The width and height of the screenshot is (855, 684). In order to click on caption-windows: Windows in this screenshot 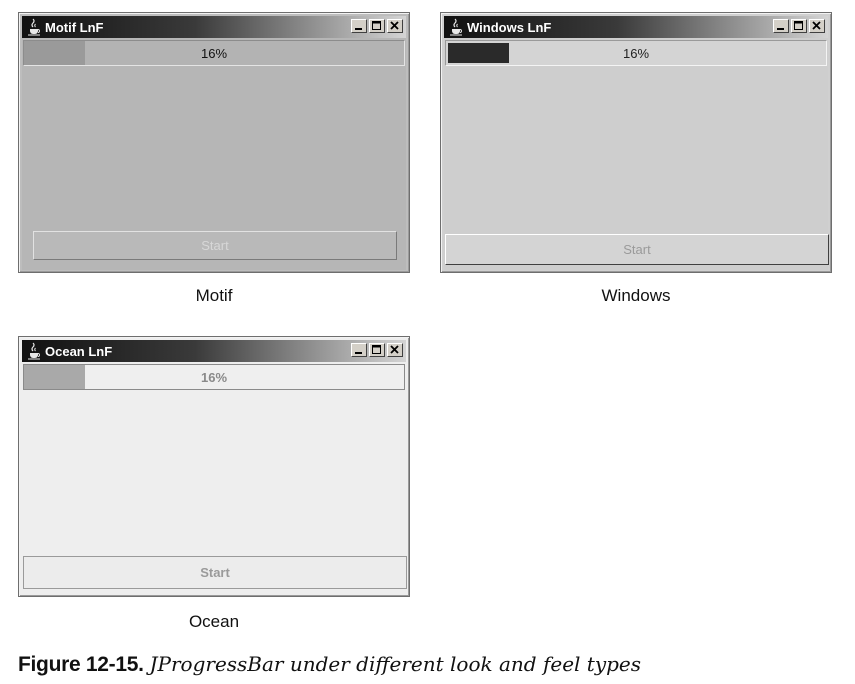, I will do `click(636, 295)`.